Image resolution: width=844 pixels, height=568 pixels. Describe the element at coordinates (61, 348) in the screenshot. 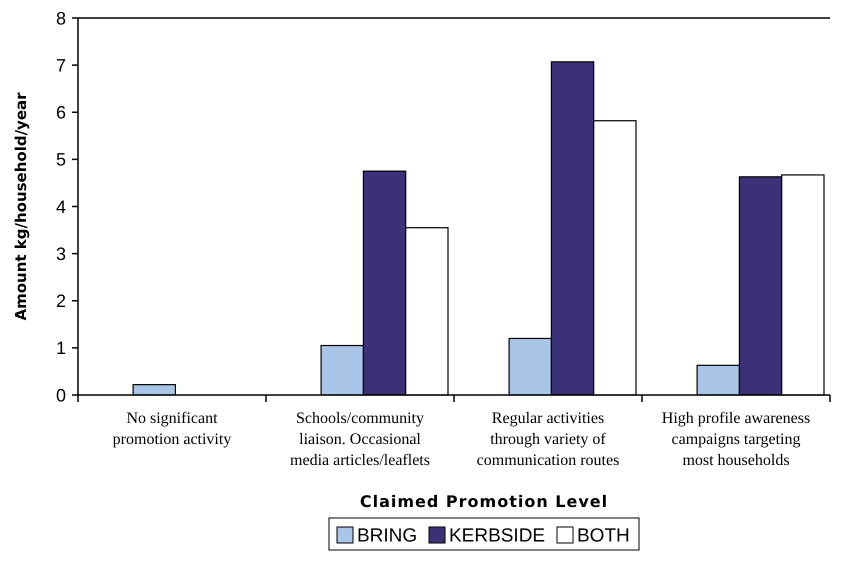

I see `y-tick-label: 1` at that location.